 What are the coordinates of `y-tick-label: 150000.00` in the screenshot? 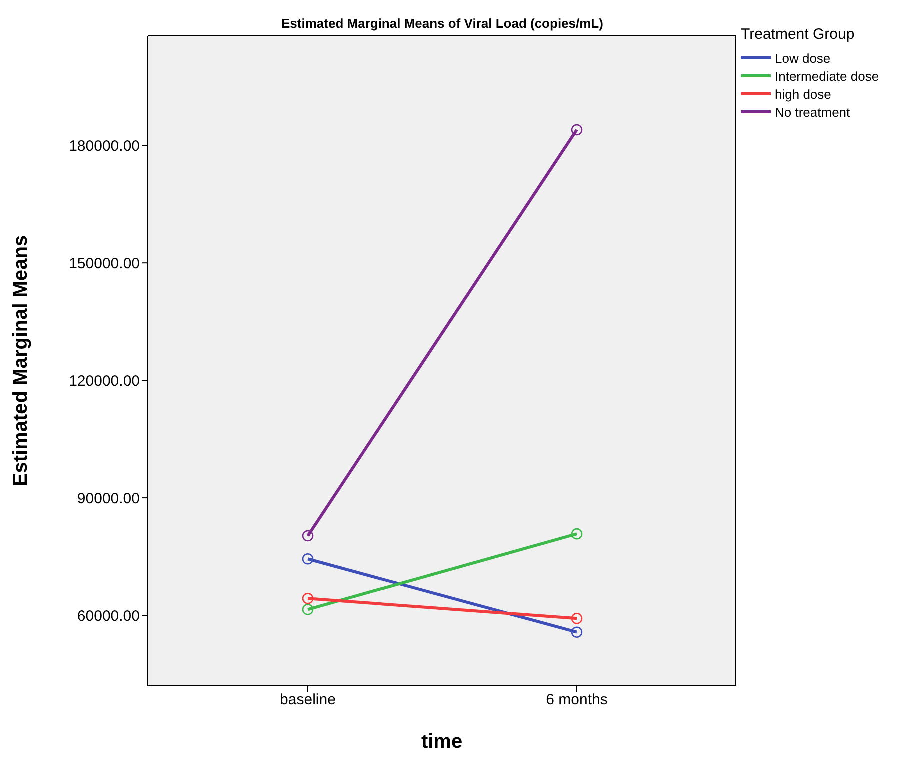 It's located at (104, 263).